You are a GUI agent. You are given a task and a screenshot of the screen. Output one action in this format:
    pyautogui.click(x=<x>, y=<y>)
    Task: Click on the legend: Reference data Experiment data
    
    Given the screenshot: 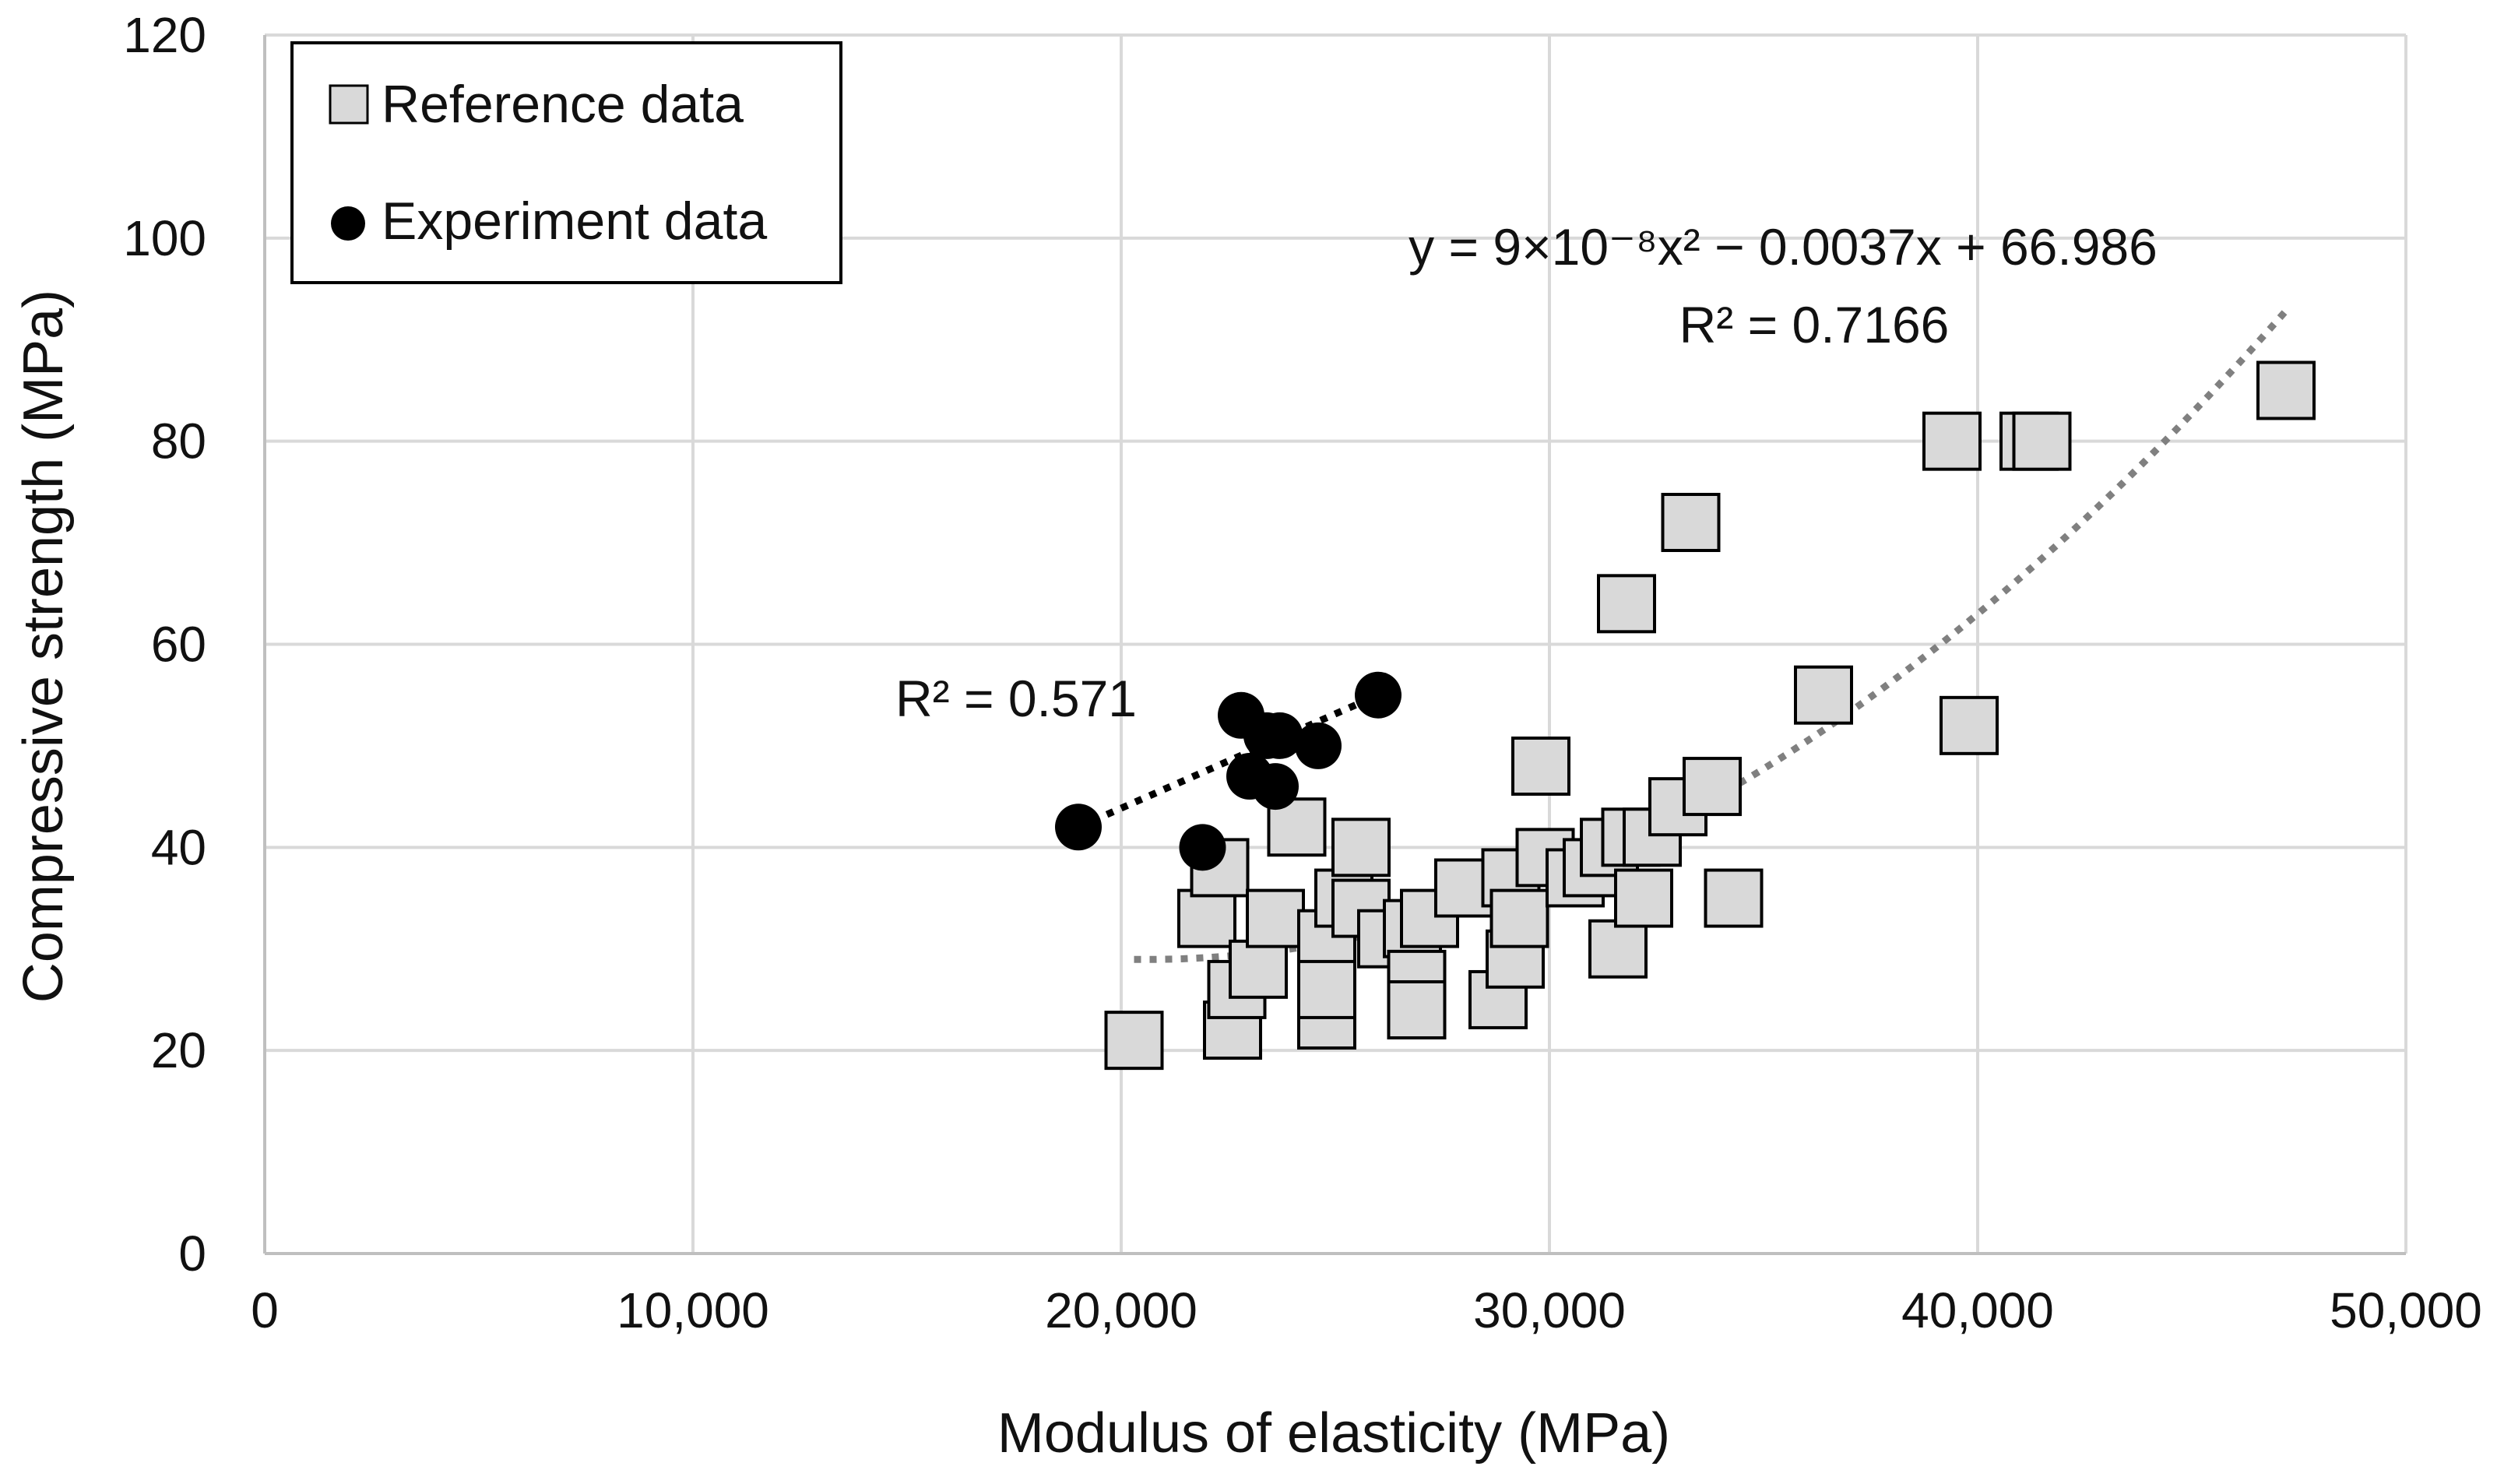 What is the action you would take?
    pyautogui.click(x=566, y=163)
    